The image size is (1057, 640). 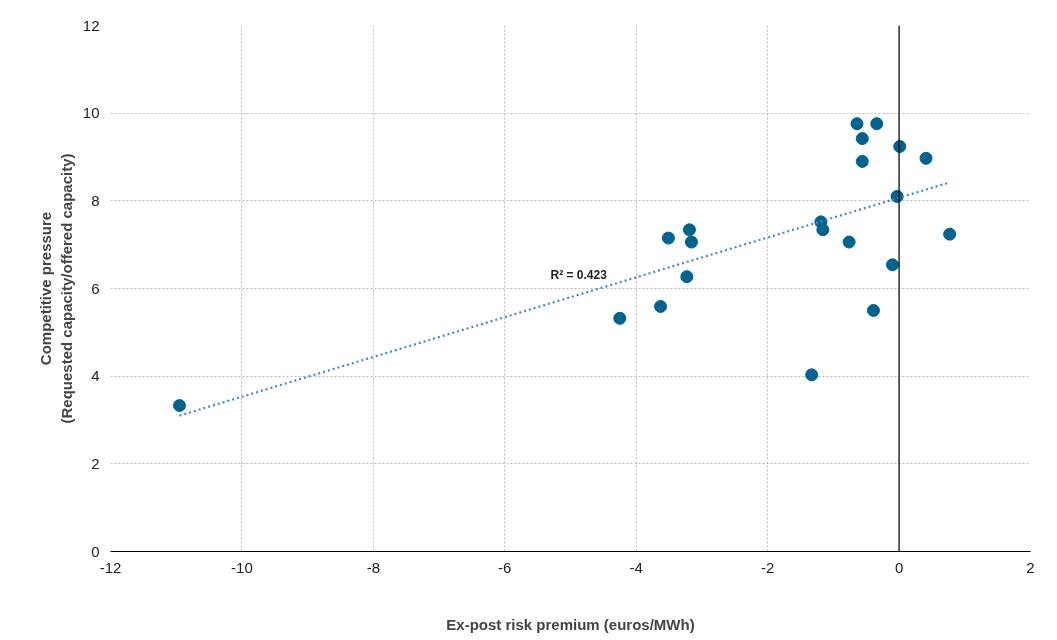 What do you see at coordinates (373, 567) in the screenshot?
I see `x-tick-label: -8` at bounding box center [373, 567].